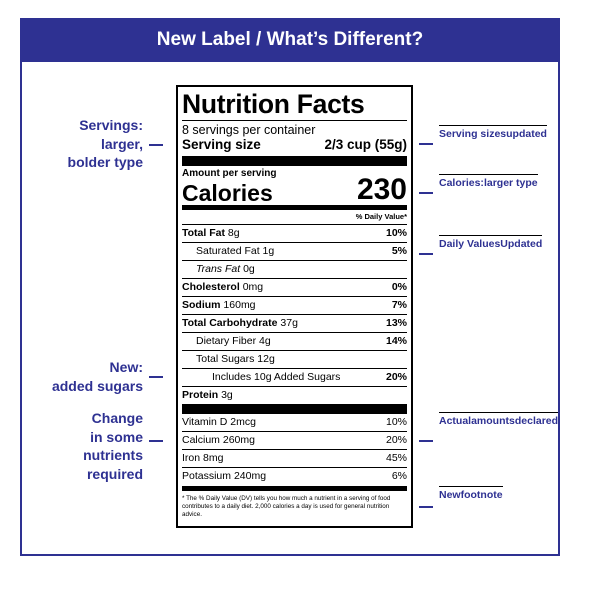 Image resolution: width=590 pixels, height=590 pixels. What do you see at coordinates (97, 376) in the screenshot?
I see `annotation: New: added sugars` at bounding box center [97, 376].